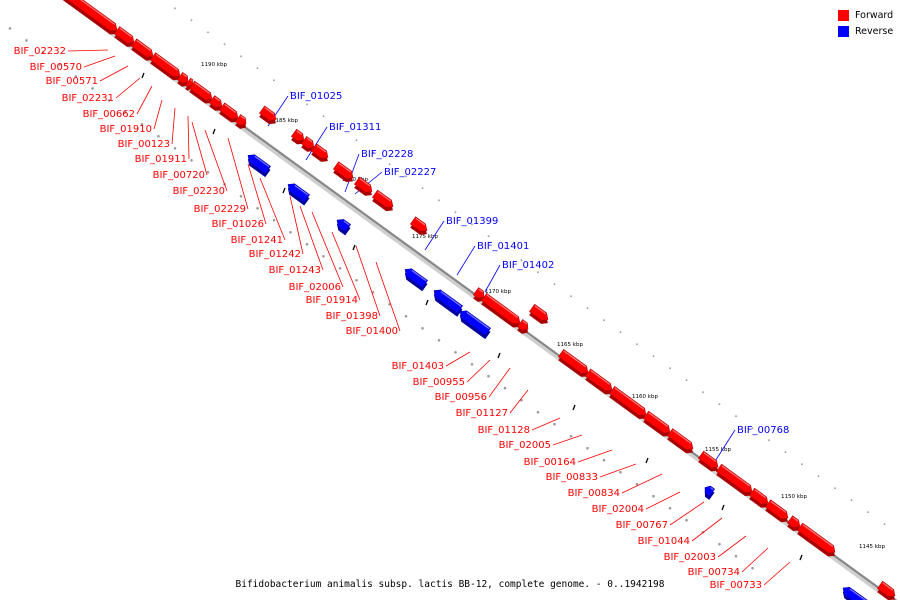 The height and width of the screenshot is (600, 900). I want to click on reverse-gene-label: BIF_01401, so click(503, 246).